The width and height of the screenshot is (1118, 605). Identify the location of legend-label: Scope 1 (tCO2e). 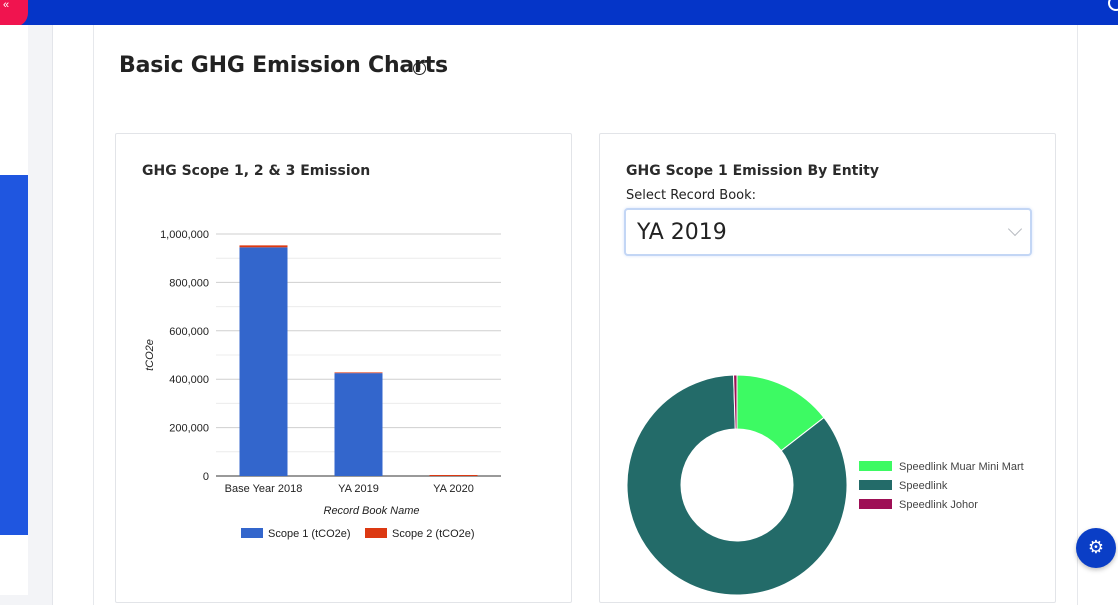
(309, 534).